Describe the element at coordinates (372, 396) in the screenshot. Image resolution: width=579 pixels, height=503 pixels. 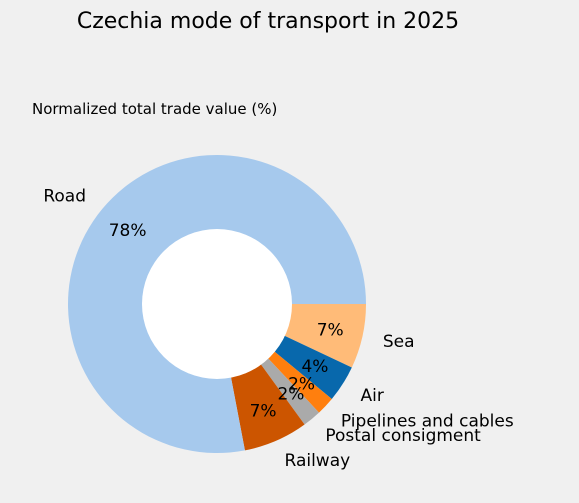
I see `slice-label-air: Air` at that location.